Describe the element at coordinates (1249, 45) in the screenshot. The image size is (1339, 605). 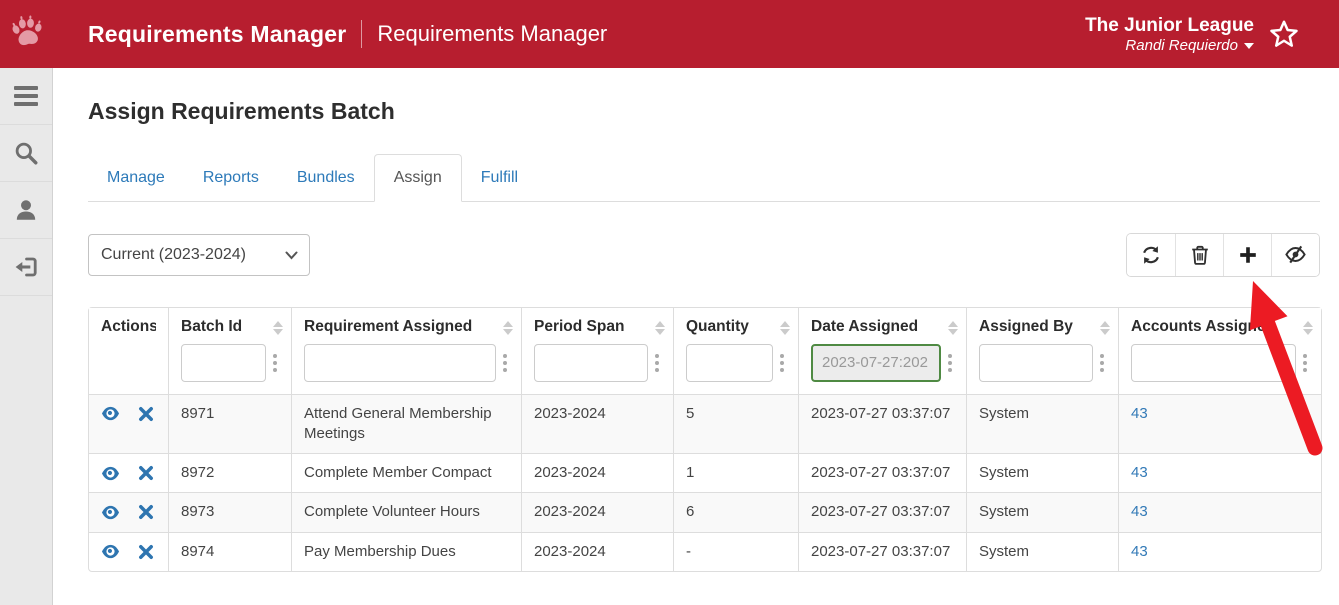
I see `caret-down-icon` at that location.